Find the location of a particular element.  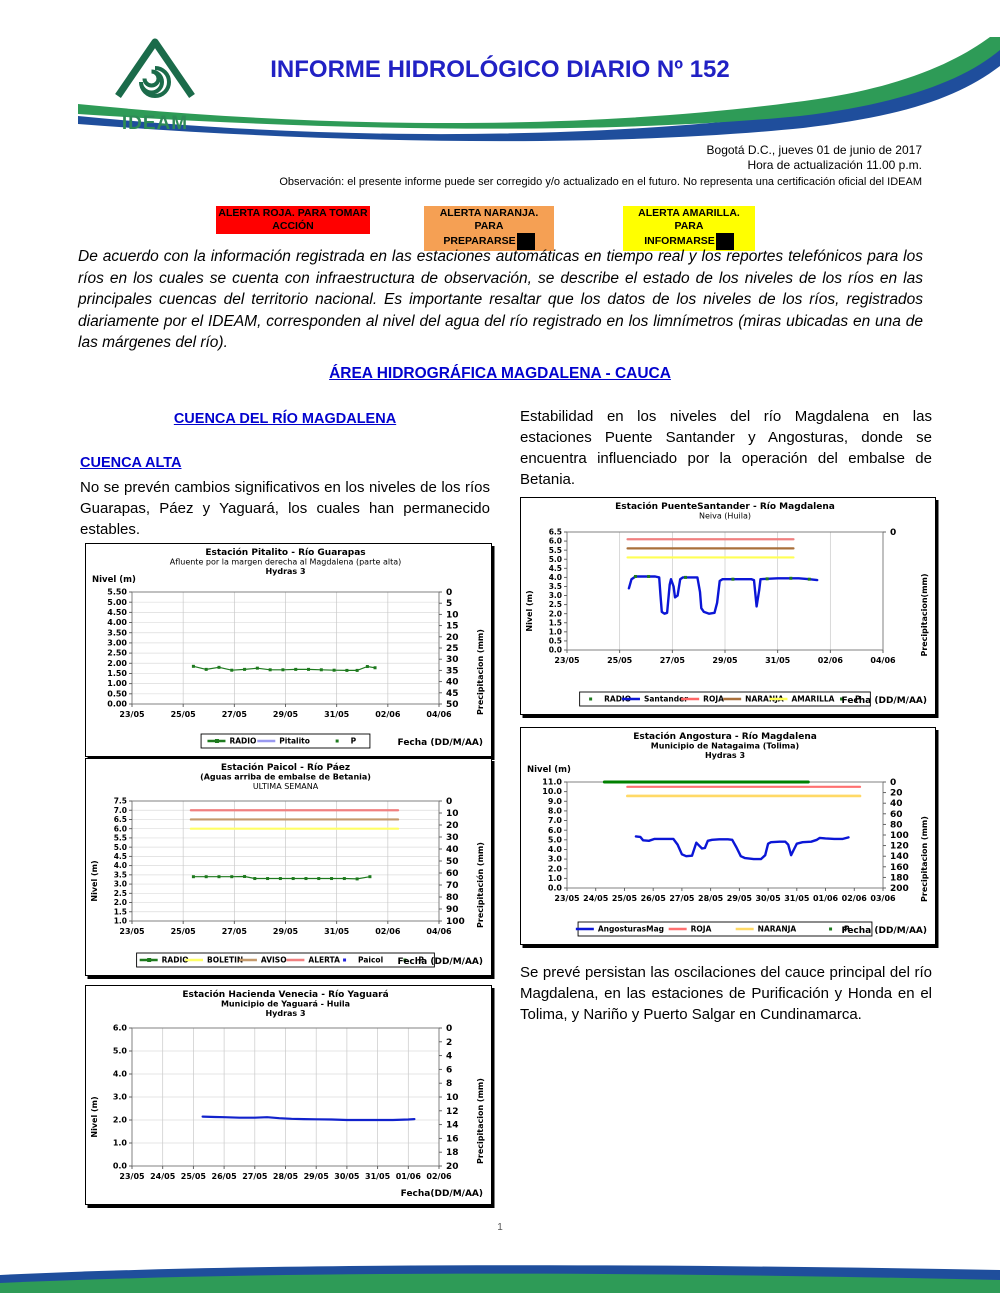

svg-text: 4.0 is located at coordinates (555, 577).